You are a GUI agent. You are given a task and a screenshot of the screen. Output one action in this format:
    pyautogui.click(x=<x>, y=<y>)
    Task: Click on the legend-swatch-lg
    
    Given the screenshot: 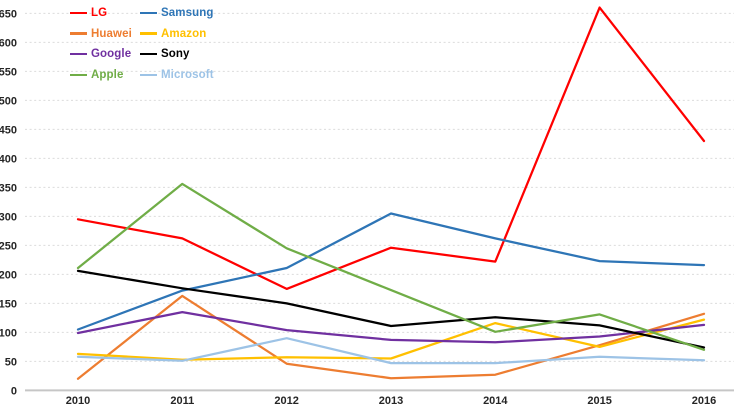 What is the action you would take?
    pyautogui.click(x=78, y=13)
    